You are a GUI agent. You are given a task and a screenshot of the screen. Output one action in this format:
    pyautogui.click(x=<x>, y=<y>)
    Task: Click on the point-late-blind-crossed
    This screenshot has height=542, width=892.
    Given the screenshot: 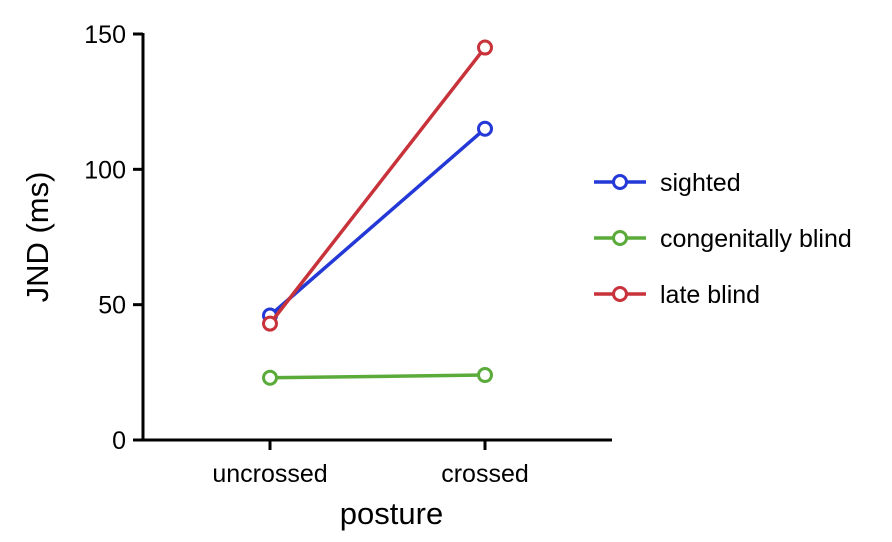 What is the action you would take?
    pyautogui.click(x=485, y=47)
    